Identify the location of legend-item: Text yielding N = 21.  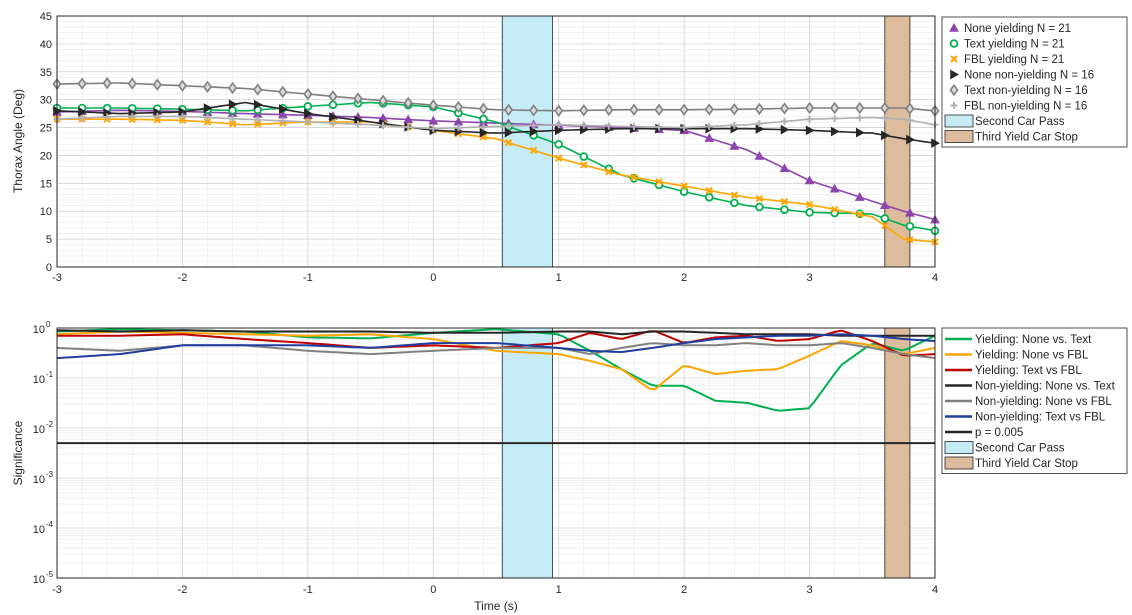
(1007, 45).